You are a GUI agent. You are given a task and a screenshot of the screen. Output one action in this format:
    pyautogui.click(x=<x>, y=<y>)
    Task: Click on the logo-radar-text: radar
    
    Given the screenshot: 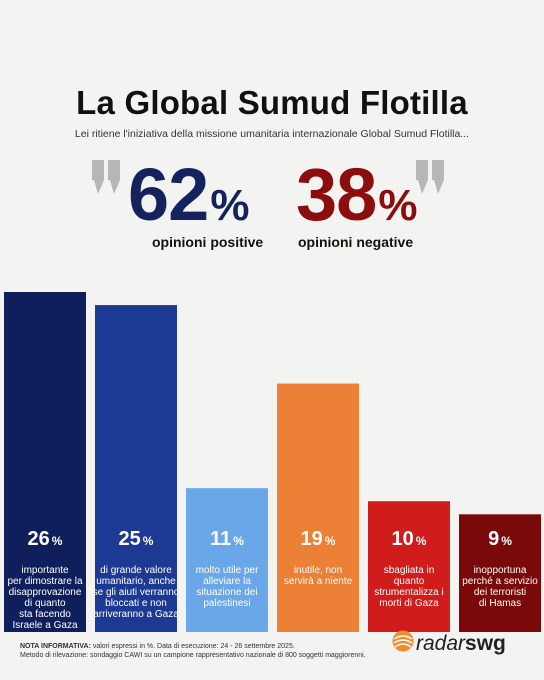 What is the action you would take?
    pyautogui.click(x=441, y=643)
    